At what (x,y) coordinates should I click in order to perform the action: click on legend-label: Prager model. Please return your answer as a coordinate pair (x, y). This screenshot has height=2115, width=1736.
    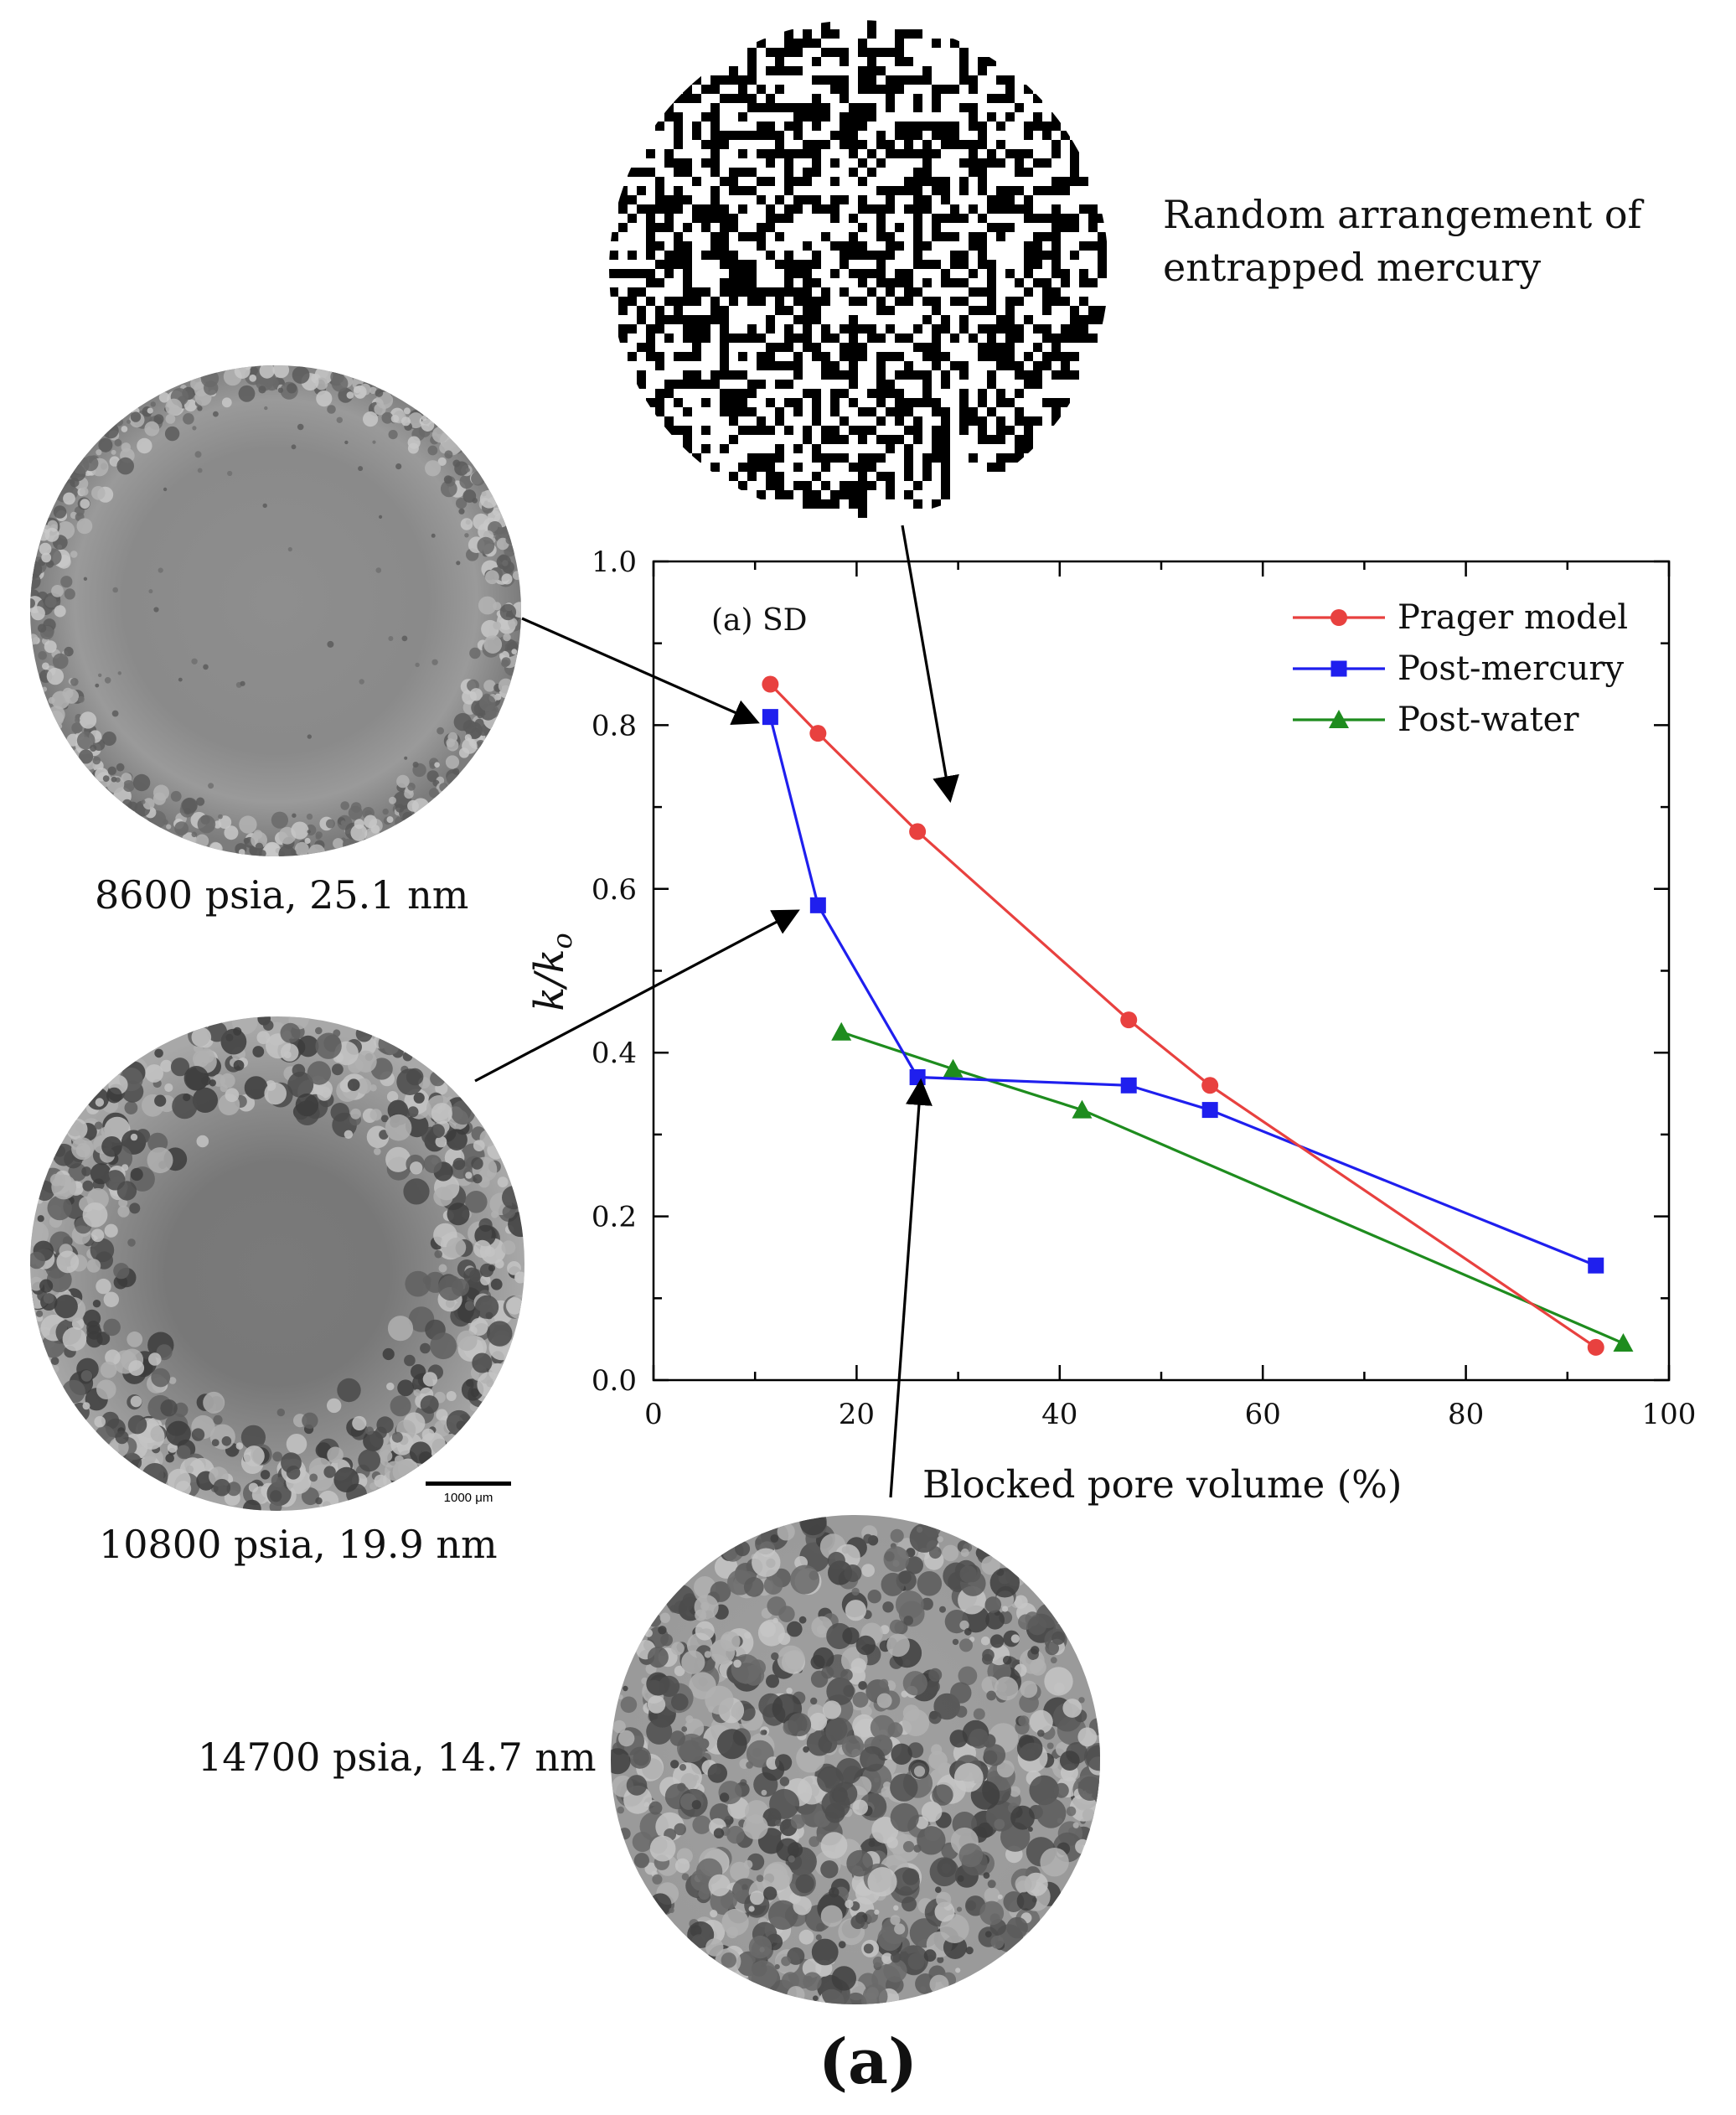
    Looking at the image, I should click on (1513, 617).